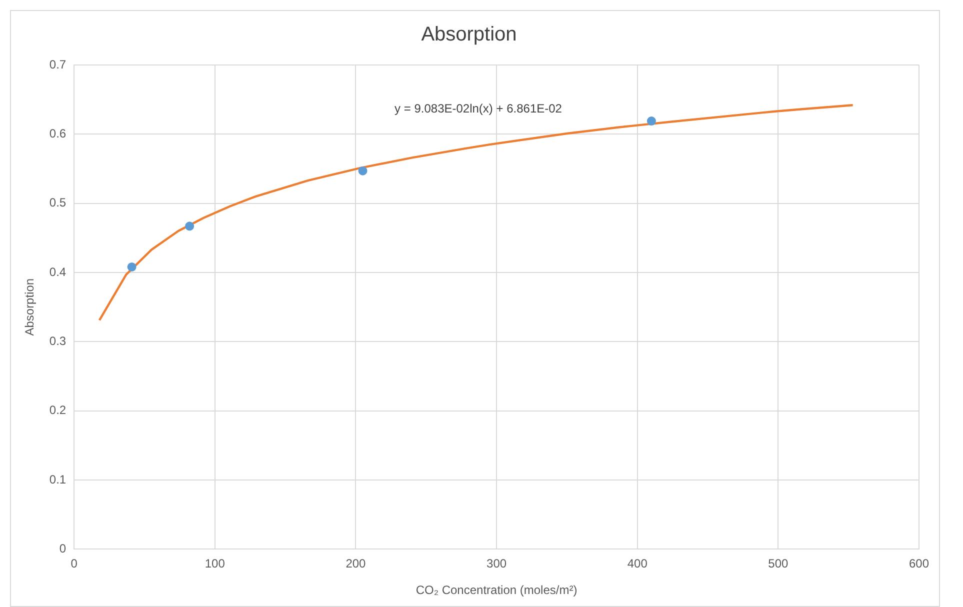 The height and width of the screenshot is (607, 963). Describe the element at coordinates (57, 341) in the screenshot. I see `y-tick-label: 0.3` at that location.